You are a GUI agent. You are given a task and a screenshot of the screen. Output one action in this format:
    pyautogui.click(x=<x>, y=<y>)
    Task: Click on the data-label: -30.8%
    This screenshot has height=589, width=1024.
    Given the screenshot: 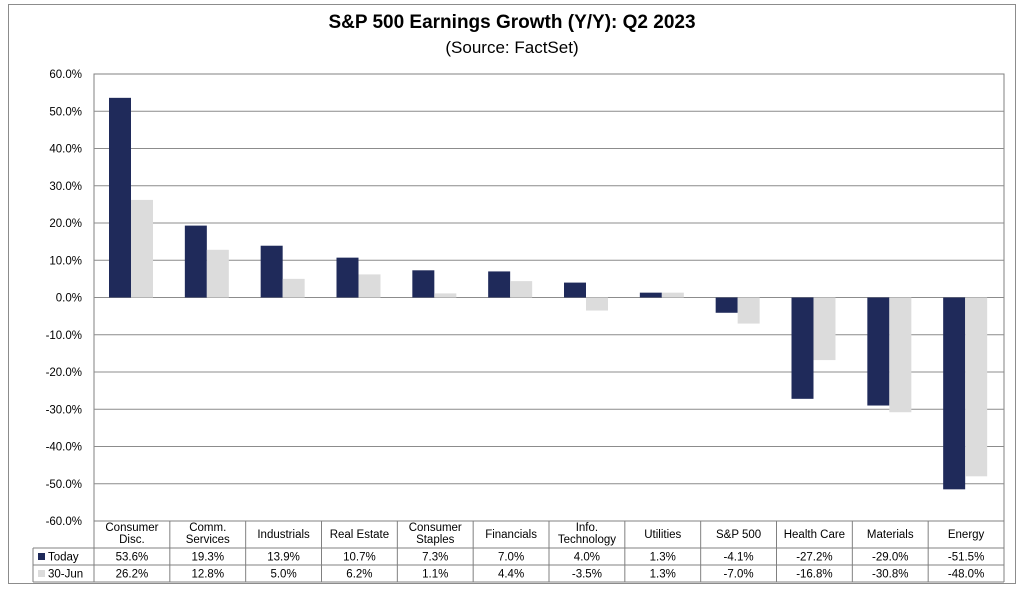 What is the action you would take?
    pyautogui.click(x=890, y=575)
    